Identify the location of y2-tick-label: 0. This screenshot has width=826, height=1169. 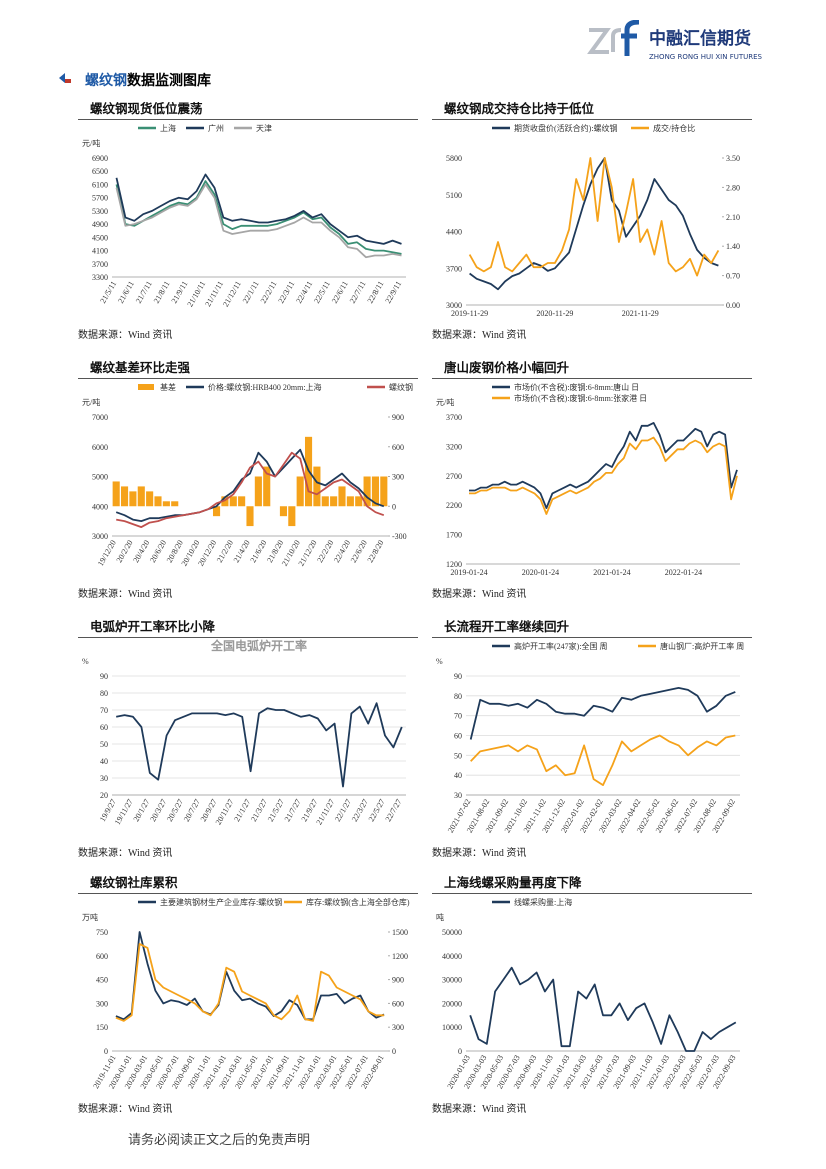
(394, 1051).